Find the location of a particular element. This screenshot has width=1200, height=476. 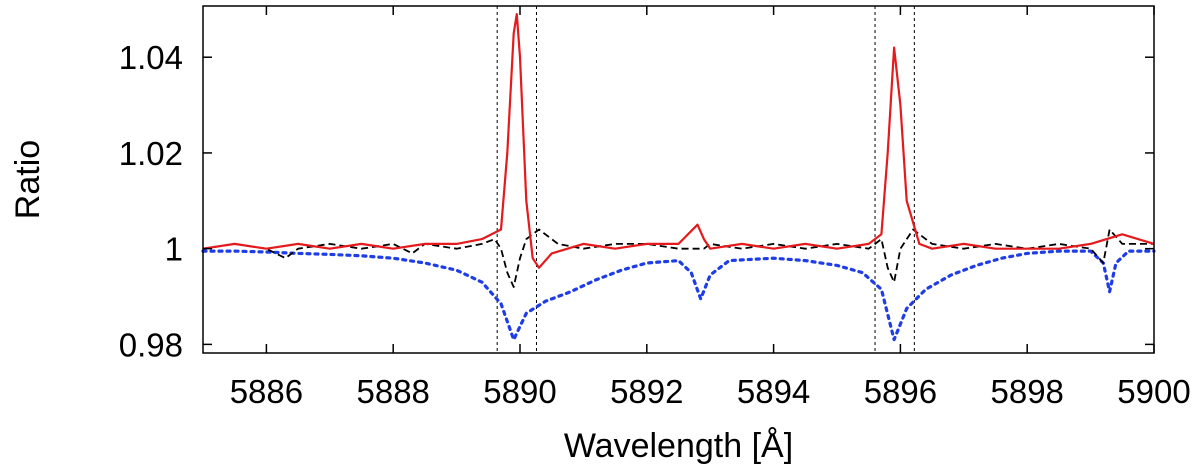

x-axis-label: Wavelength [Å] is located at coordinates (678, 446).